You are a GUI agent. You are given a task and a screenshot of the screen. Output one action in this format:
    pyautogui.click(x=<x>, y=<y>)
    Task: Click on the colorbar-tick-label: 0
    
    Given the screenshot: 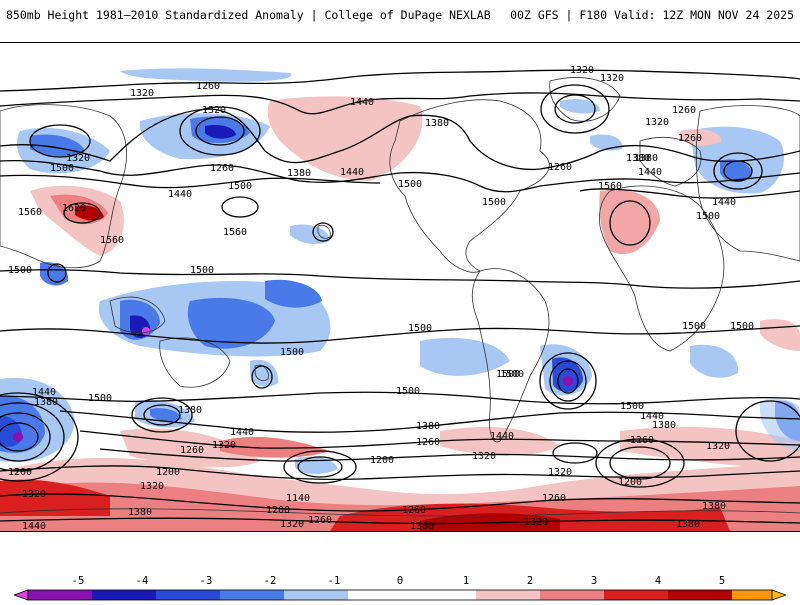 What is the action you would take?
    pyautogui.click(x=400, y=581)
    